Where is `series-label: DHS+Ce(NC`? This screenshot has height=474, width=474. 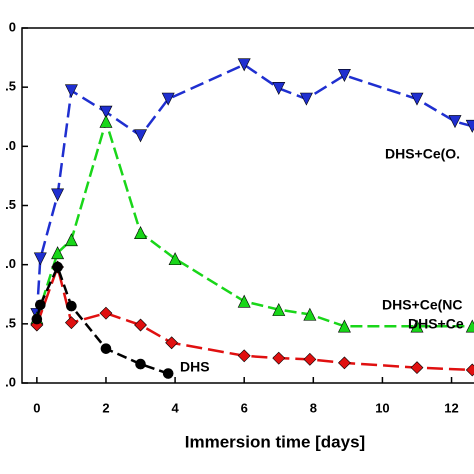
series-label: DHS+Ce(NC is located at coordinates (422, 305).